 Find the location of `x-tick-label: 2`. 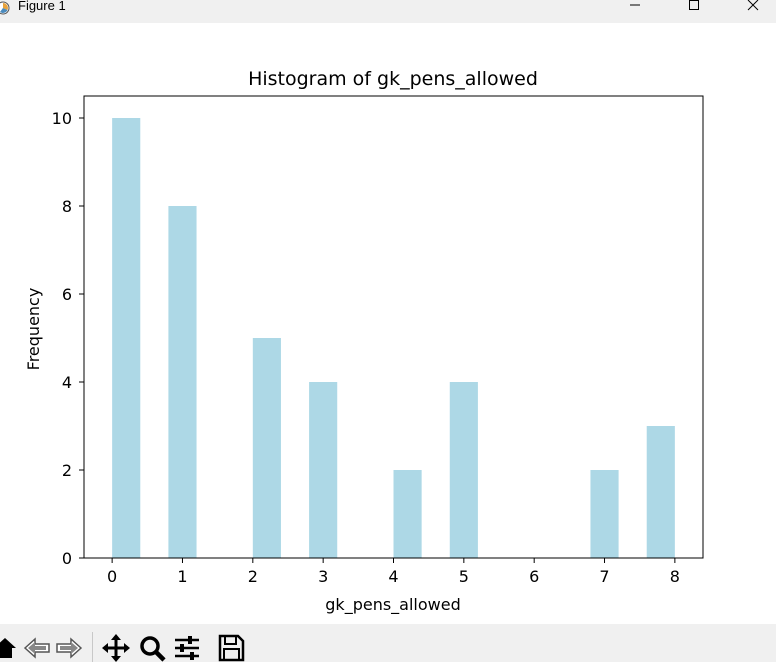

x-tick-label: 2 is located at coordinates (253, 576).